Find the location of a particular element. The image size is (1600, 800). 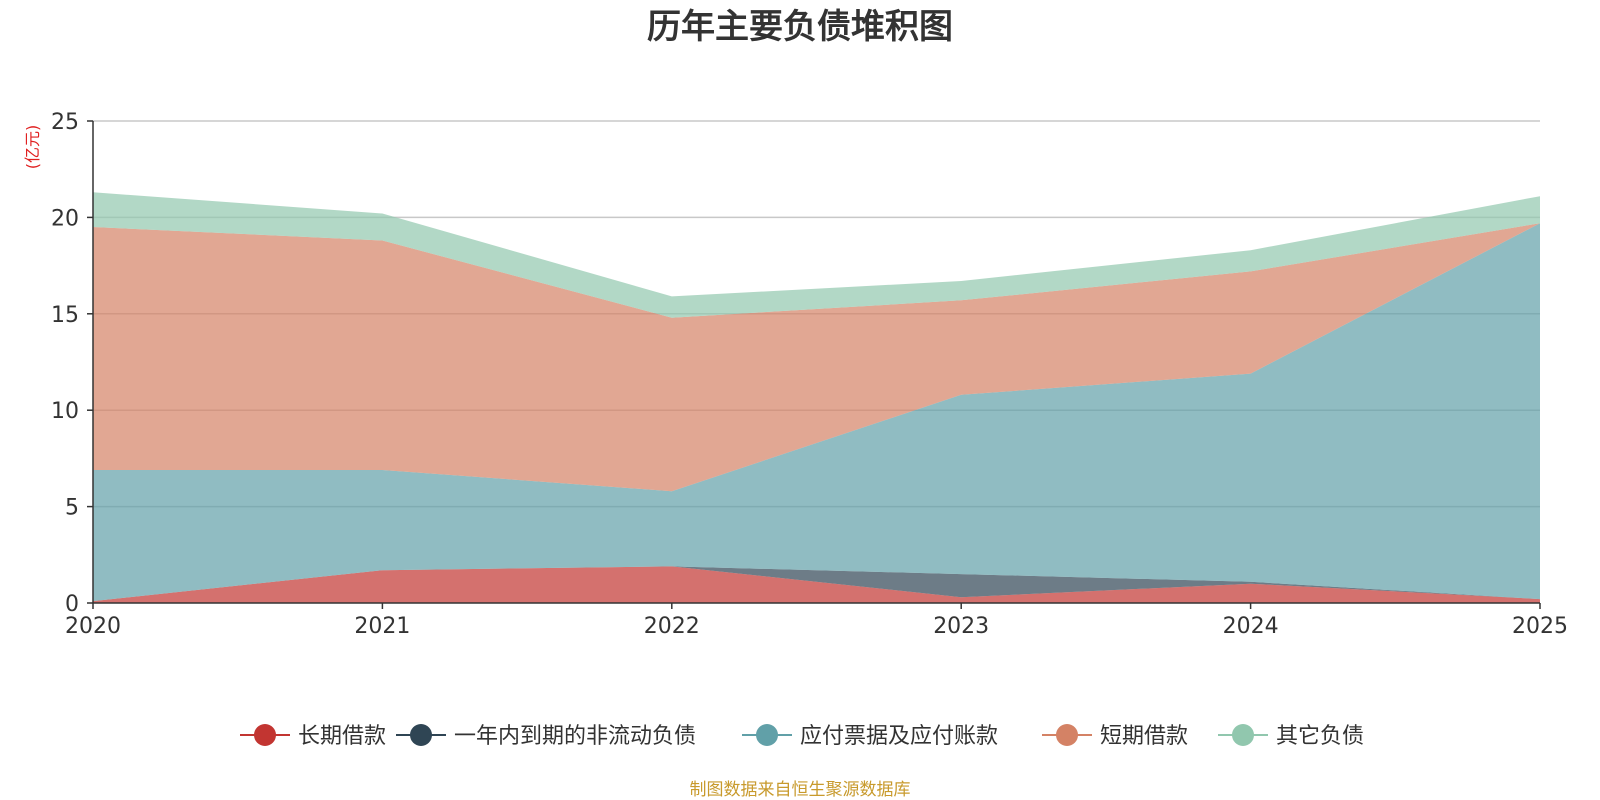

y-axis-unit-label: (亿元) is located at coordinates (32, 147).